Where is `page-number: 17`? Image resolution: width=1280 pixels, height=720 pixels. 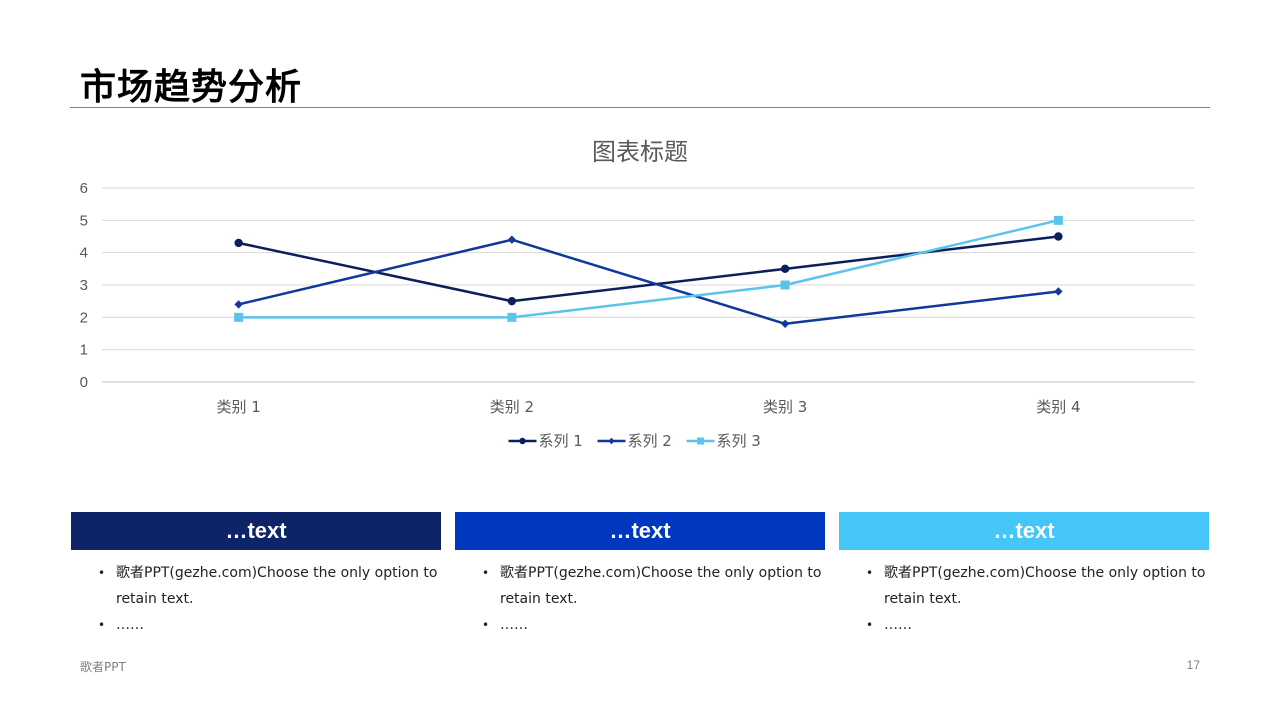
page-number: 17 is located at coordinates (1193, 665).